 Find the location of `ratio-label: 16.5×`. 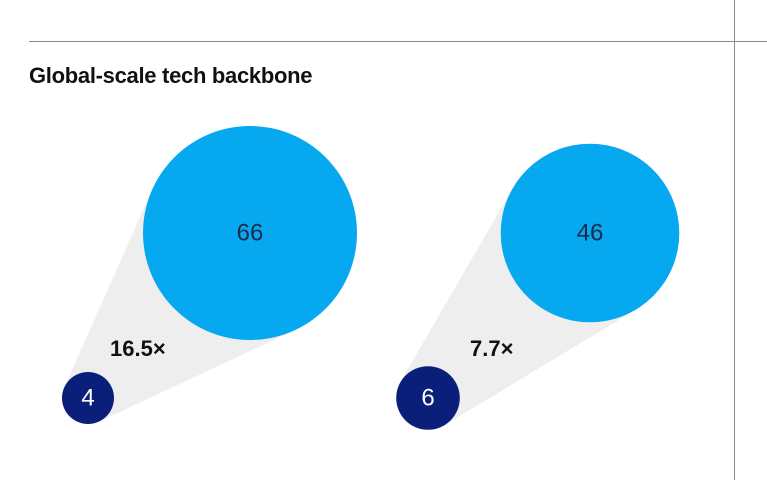

ratio-label: 16.5× is located at coordinates (138, 348).